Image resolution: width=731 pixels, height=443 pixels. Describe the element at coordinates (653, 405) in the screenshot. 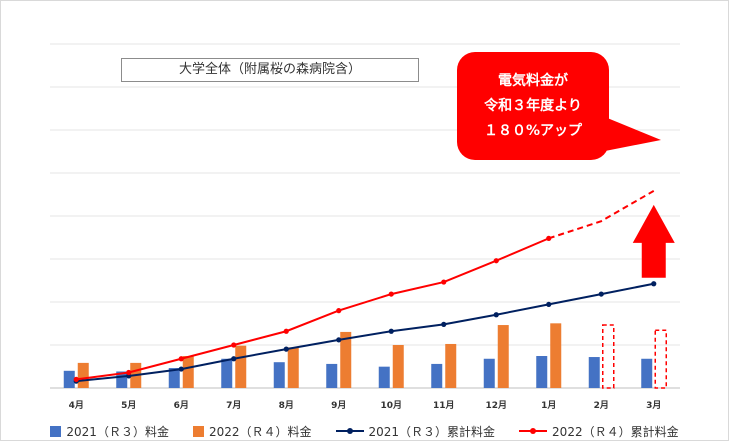

I see `x-tick-label: 3月` at that location.